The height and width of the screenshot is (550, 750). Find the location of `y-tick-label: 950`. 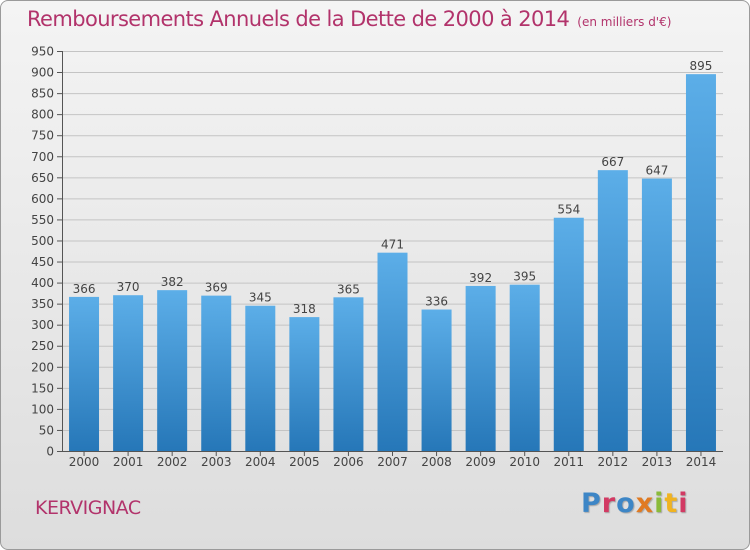

y-tick-label: 950 is located at coordinates (42, 52).